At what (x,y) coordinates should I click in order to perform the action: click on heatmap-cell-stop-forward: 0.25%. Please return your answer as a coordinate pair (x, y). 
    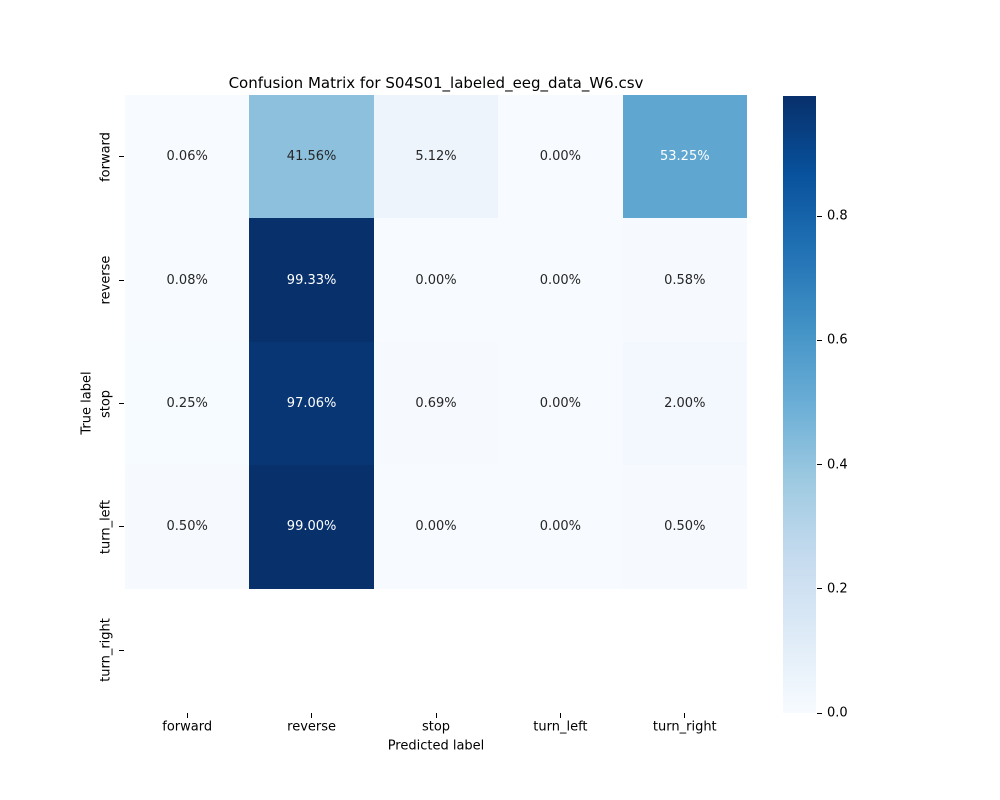
    Looking at the image, I should click on (187, 403).